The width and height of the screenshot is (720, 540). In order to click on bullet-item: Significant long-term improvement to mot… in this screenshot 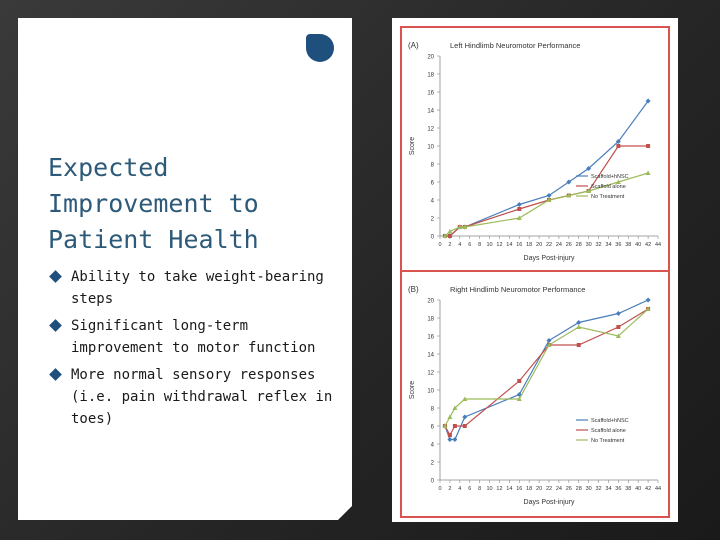, I will do `click(198, 337)`.